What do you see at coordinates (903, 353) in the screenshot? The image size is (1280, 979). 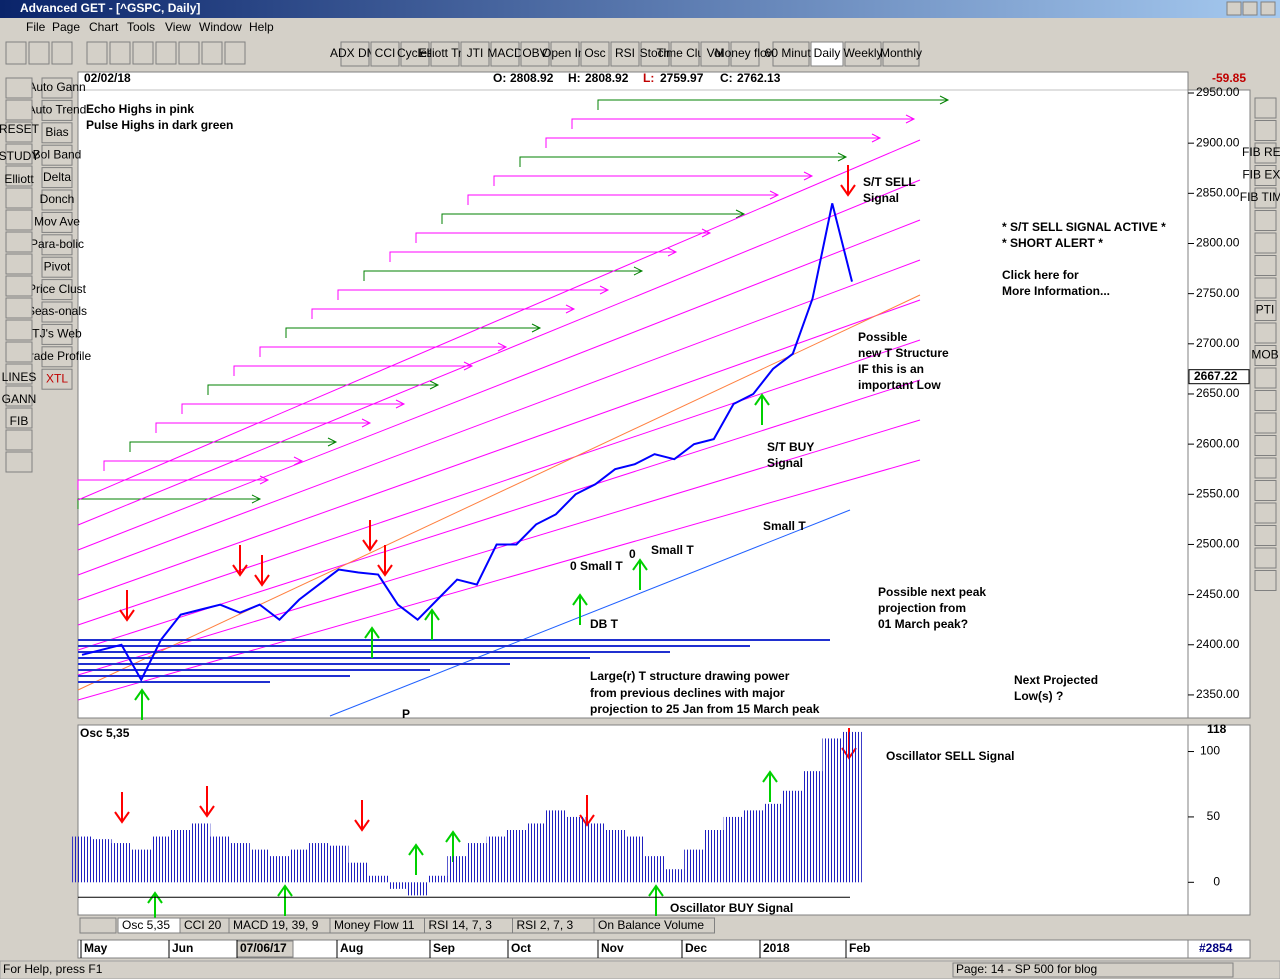 I see `annotation: new T Structure` at bounding box center [903, 353].